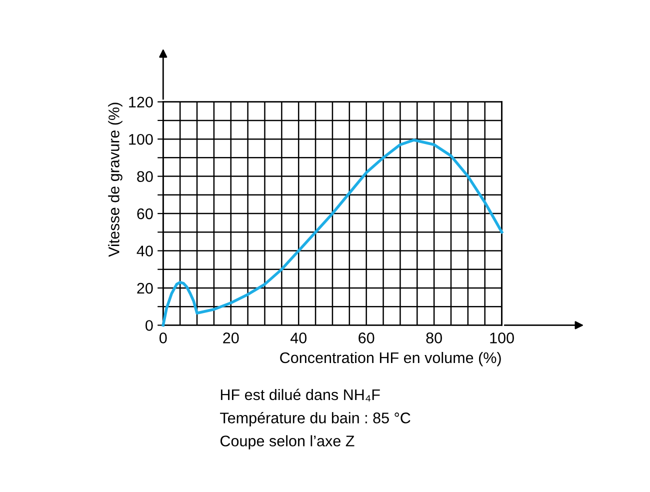  I want to click on x-tick-label: 60, so click(366, 338).